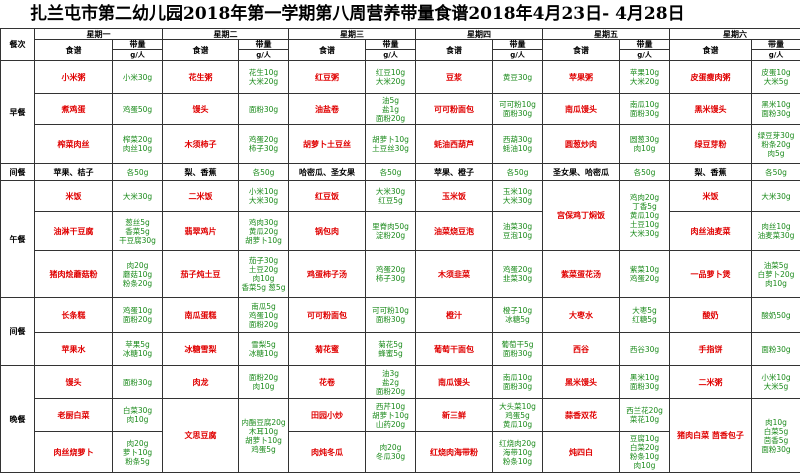 The image size is (800, 473). What do you see at coordinates (710, 77) in the screenshot?
I see `dish-name: 皮蛋瘦肉粥` at bounding box center [710, 77].